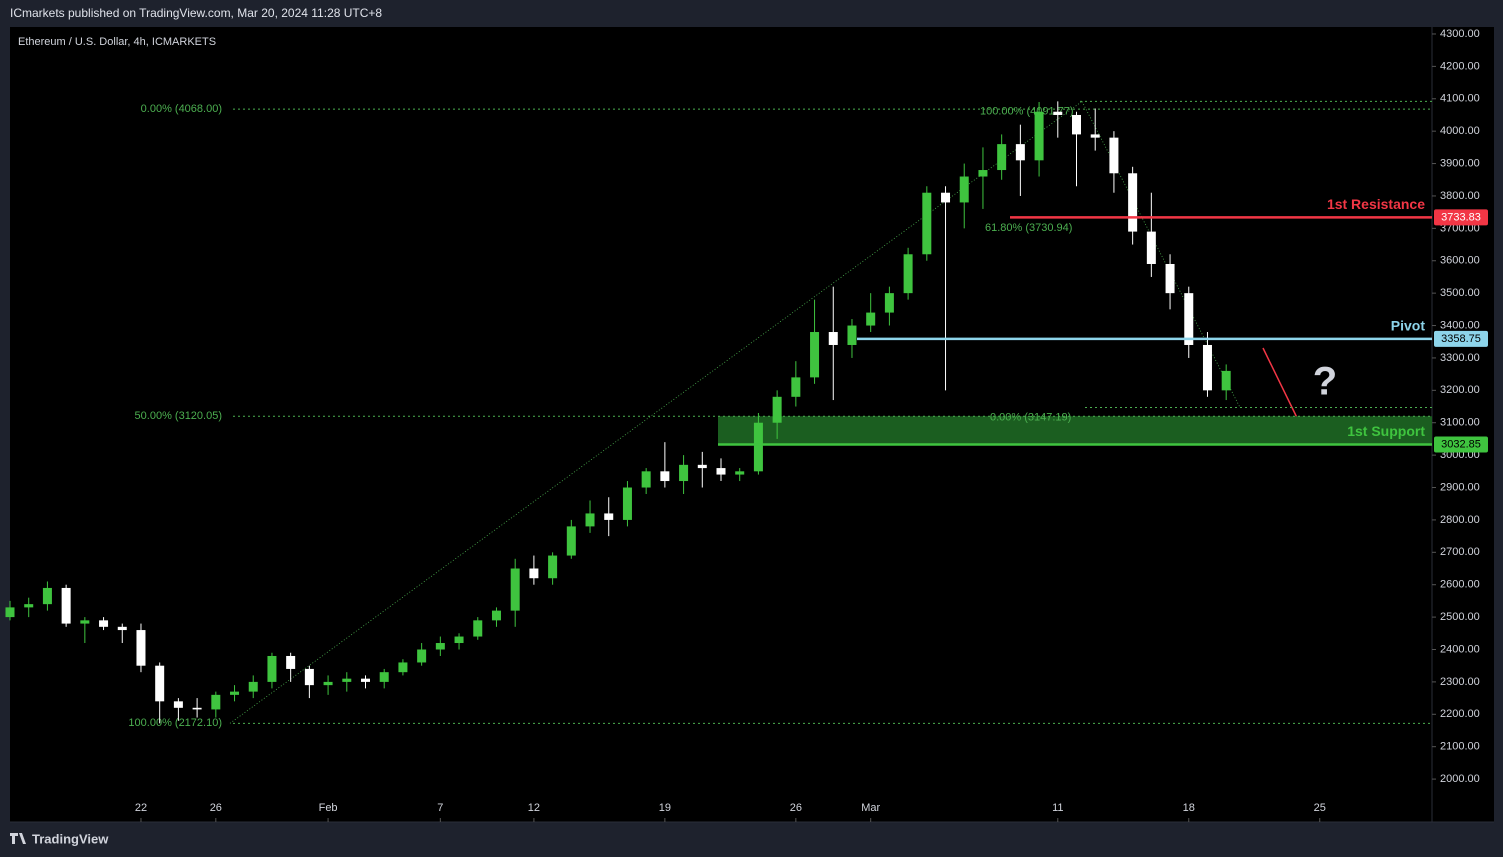 Image resolution: width=1503 pixels, height=857 pixels. I want to click on fib-trend, so click(1161, 254).